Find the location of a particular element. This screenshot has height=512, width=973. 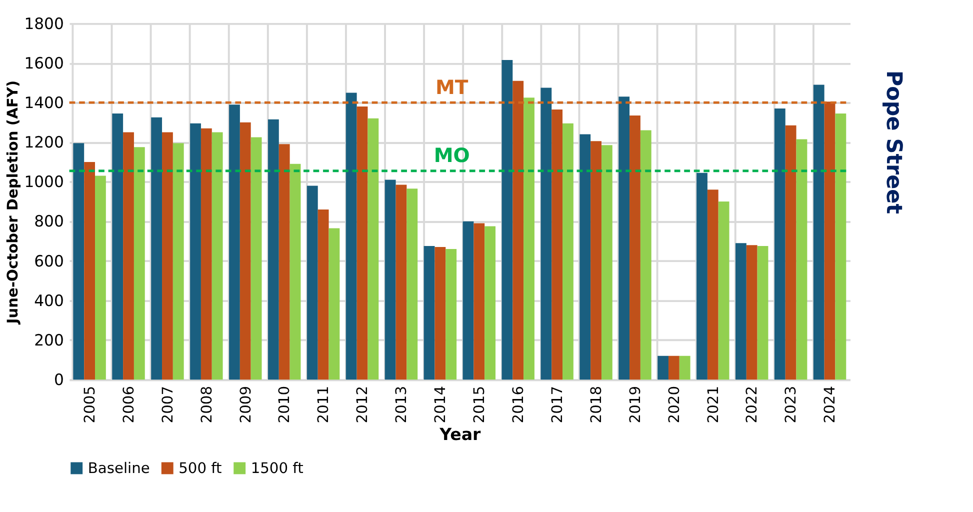

x-tick-label: 2015 is located at coordinates (479, 405).